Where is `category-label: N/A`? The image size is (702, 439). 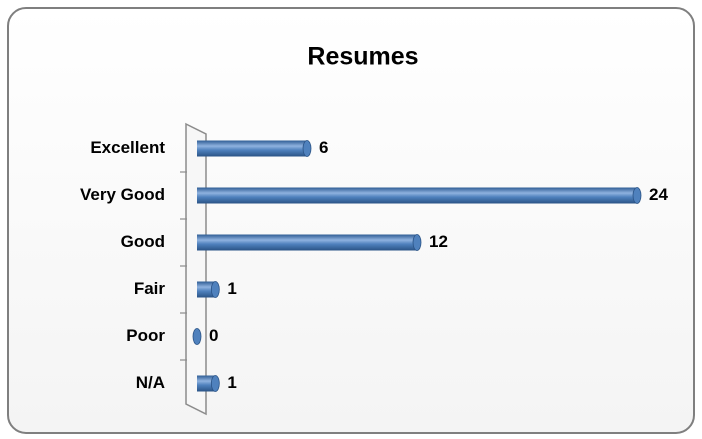
category-label: N/A is located at coordinates (150, 382).